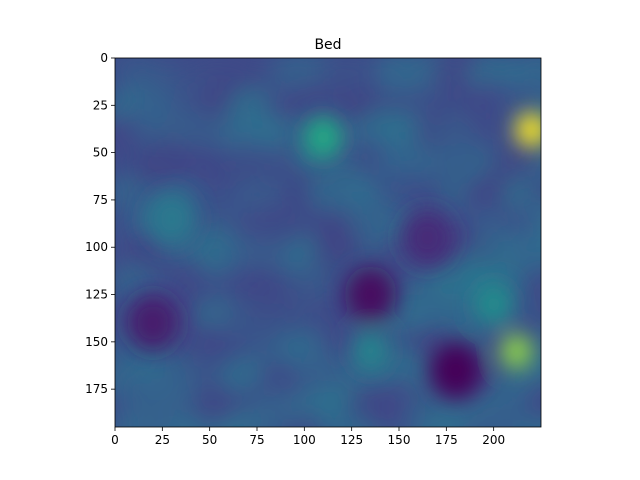  What do you see at coordinates (115, 440) in the screenshot?
I see `x-tick-label: 0` at bounding box center [115, 440].